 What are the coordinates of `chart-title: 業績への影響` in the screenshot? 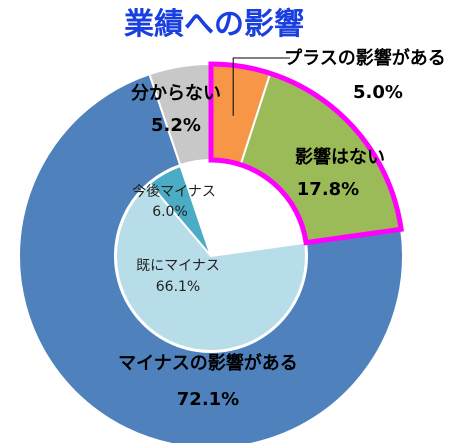 It's located at (214, 24).